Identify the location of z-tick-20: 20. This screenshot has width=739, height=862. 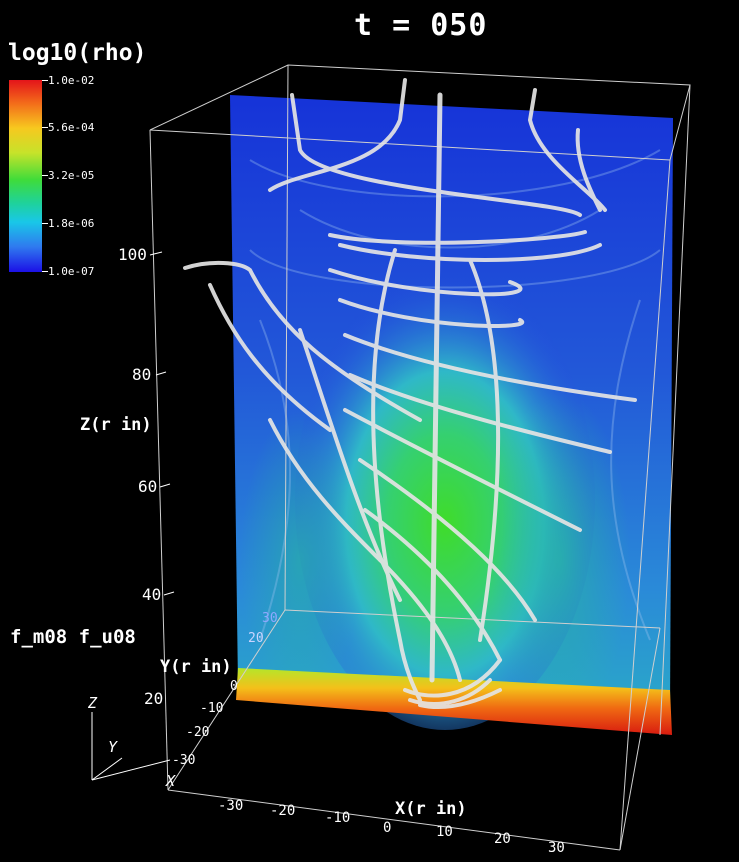
(153, 698).